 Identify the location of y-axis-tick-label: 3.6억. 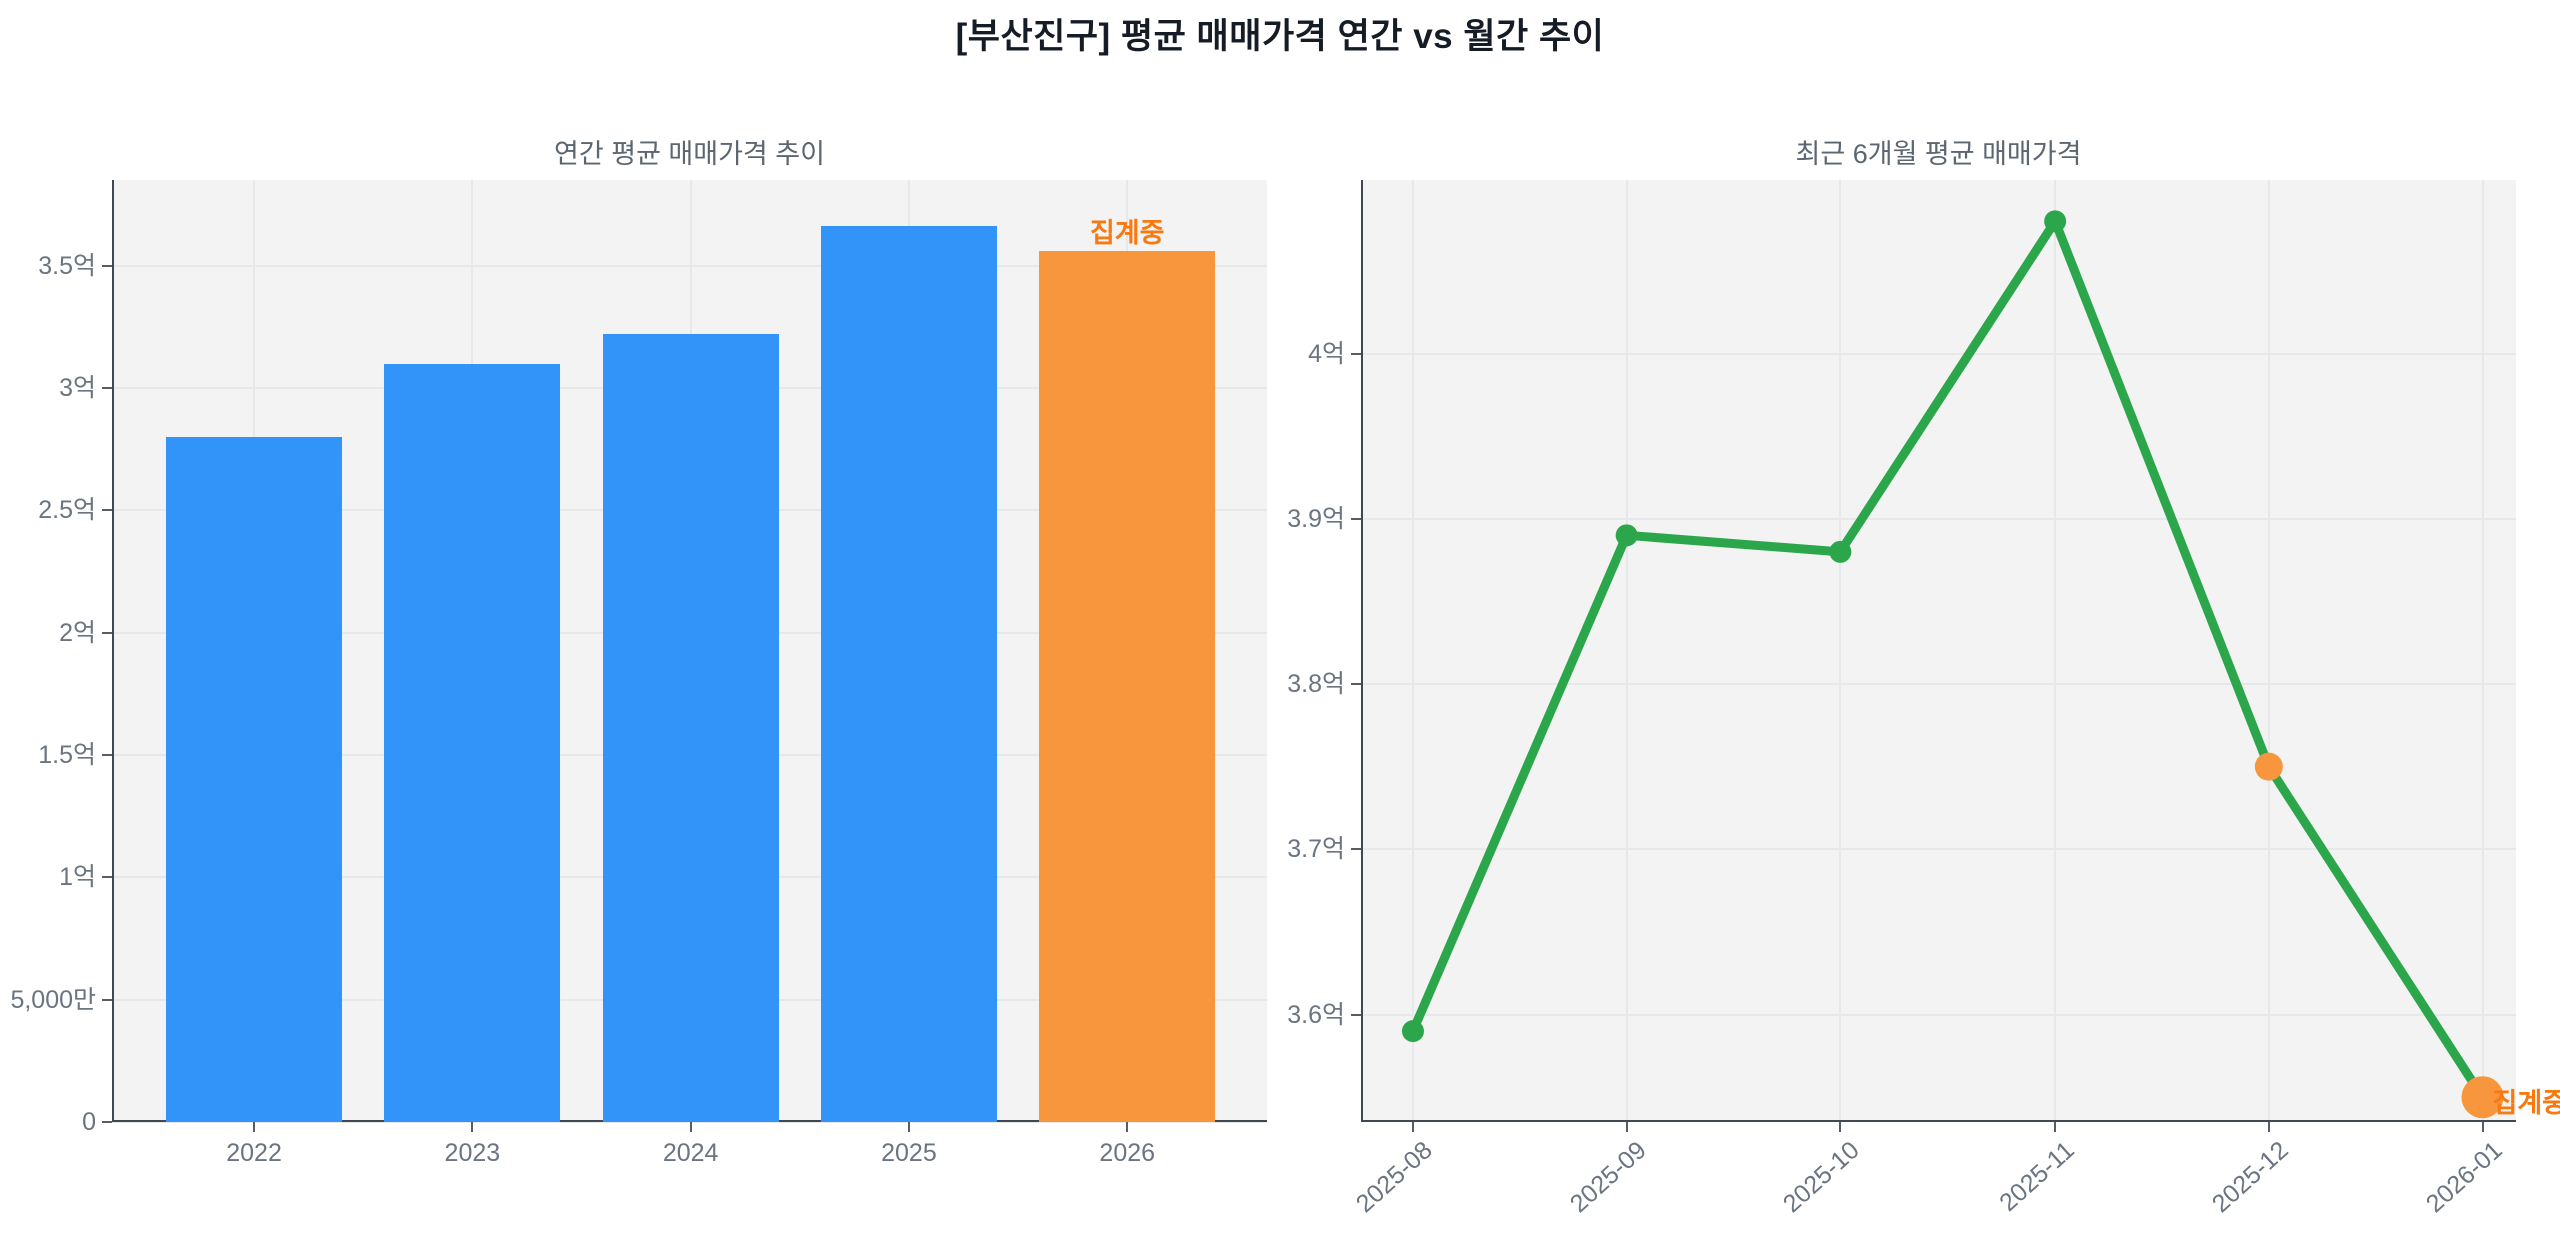
(1316, 1014).